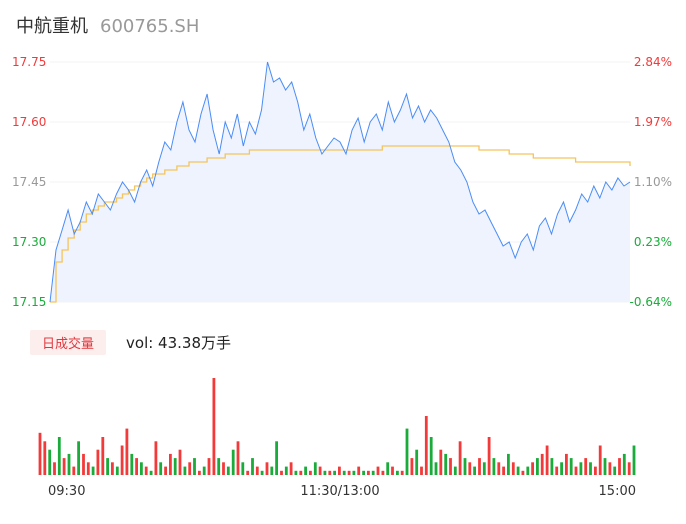 The image size is (686, 524). I want to click on volume-header: 日成交量 vol: 43.38万手, so click(131, 342).